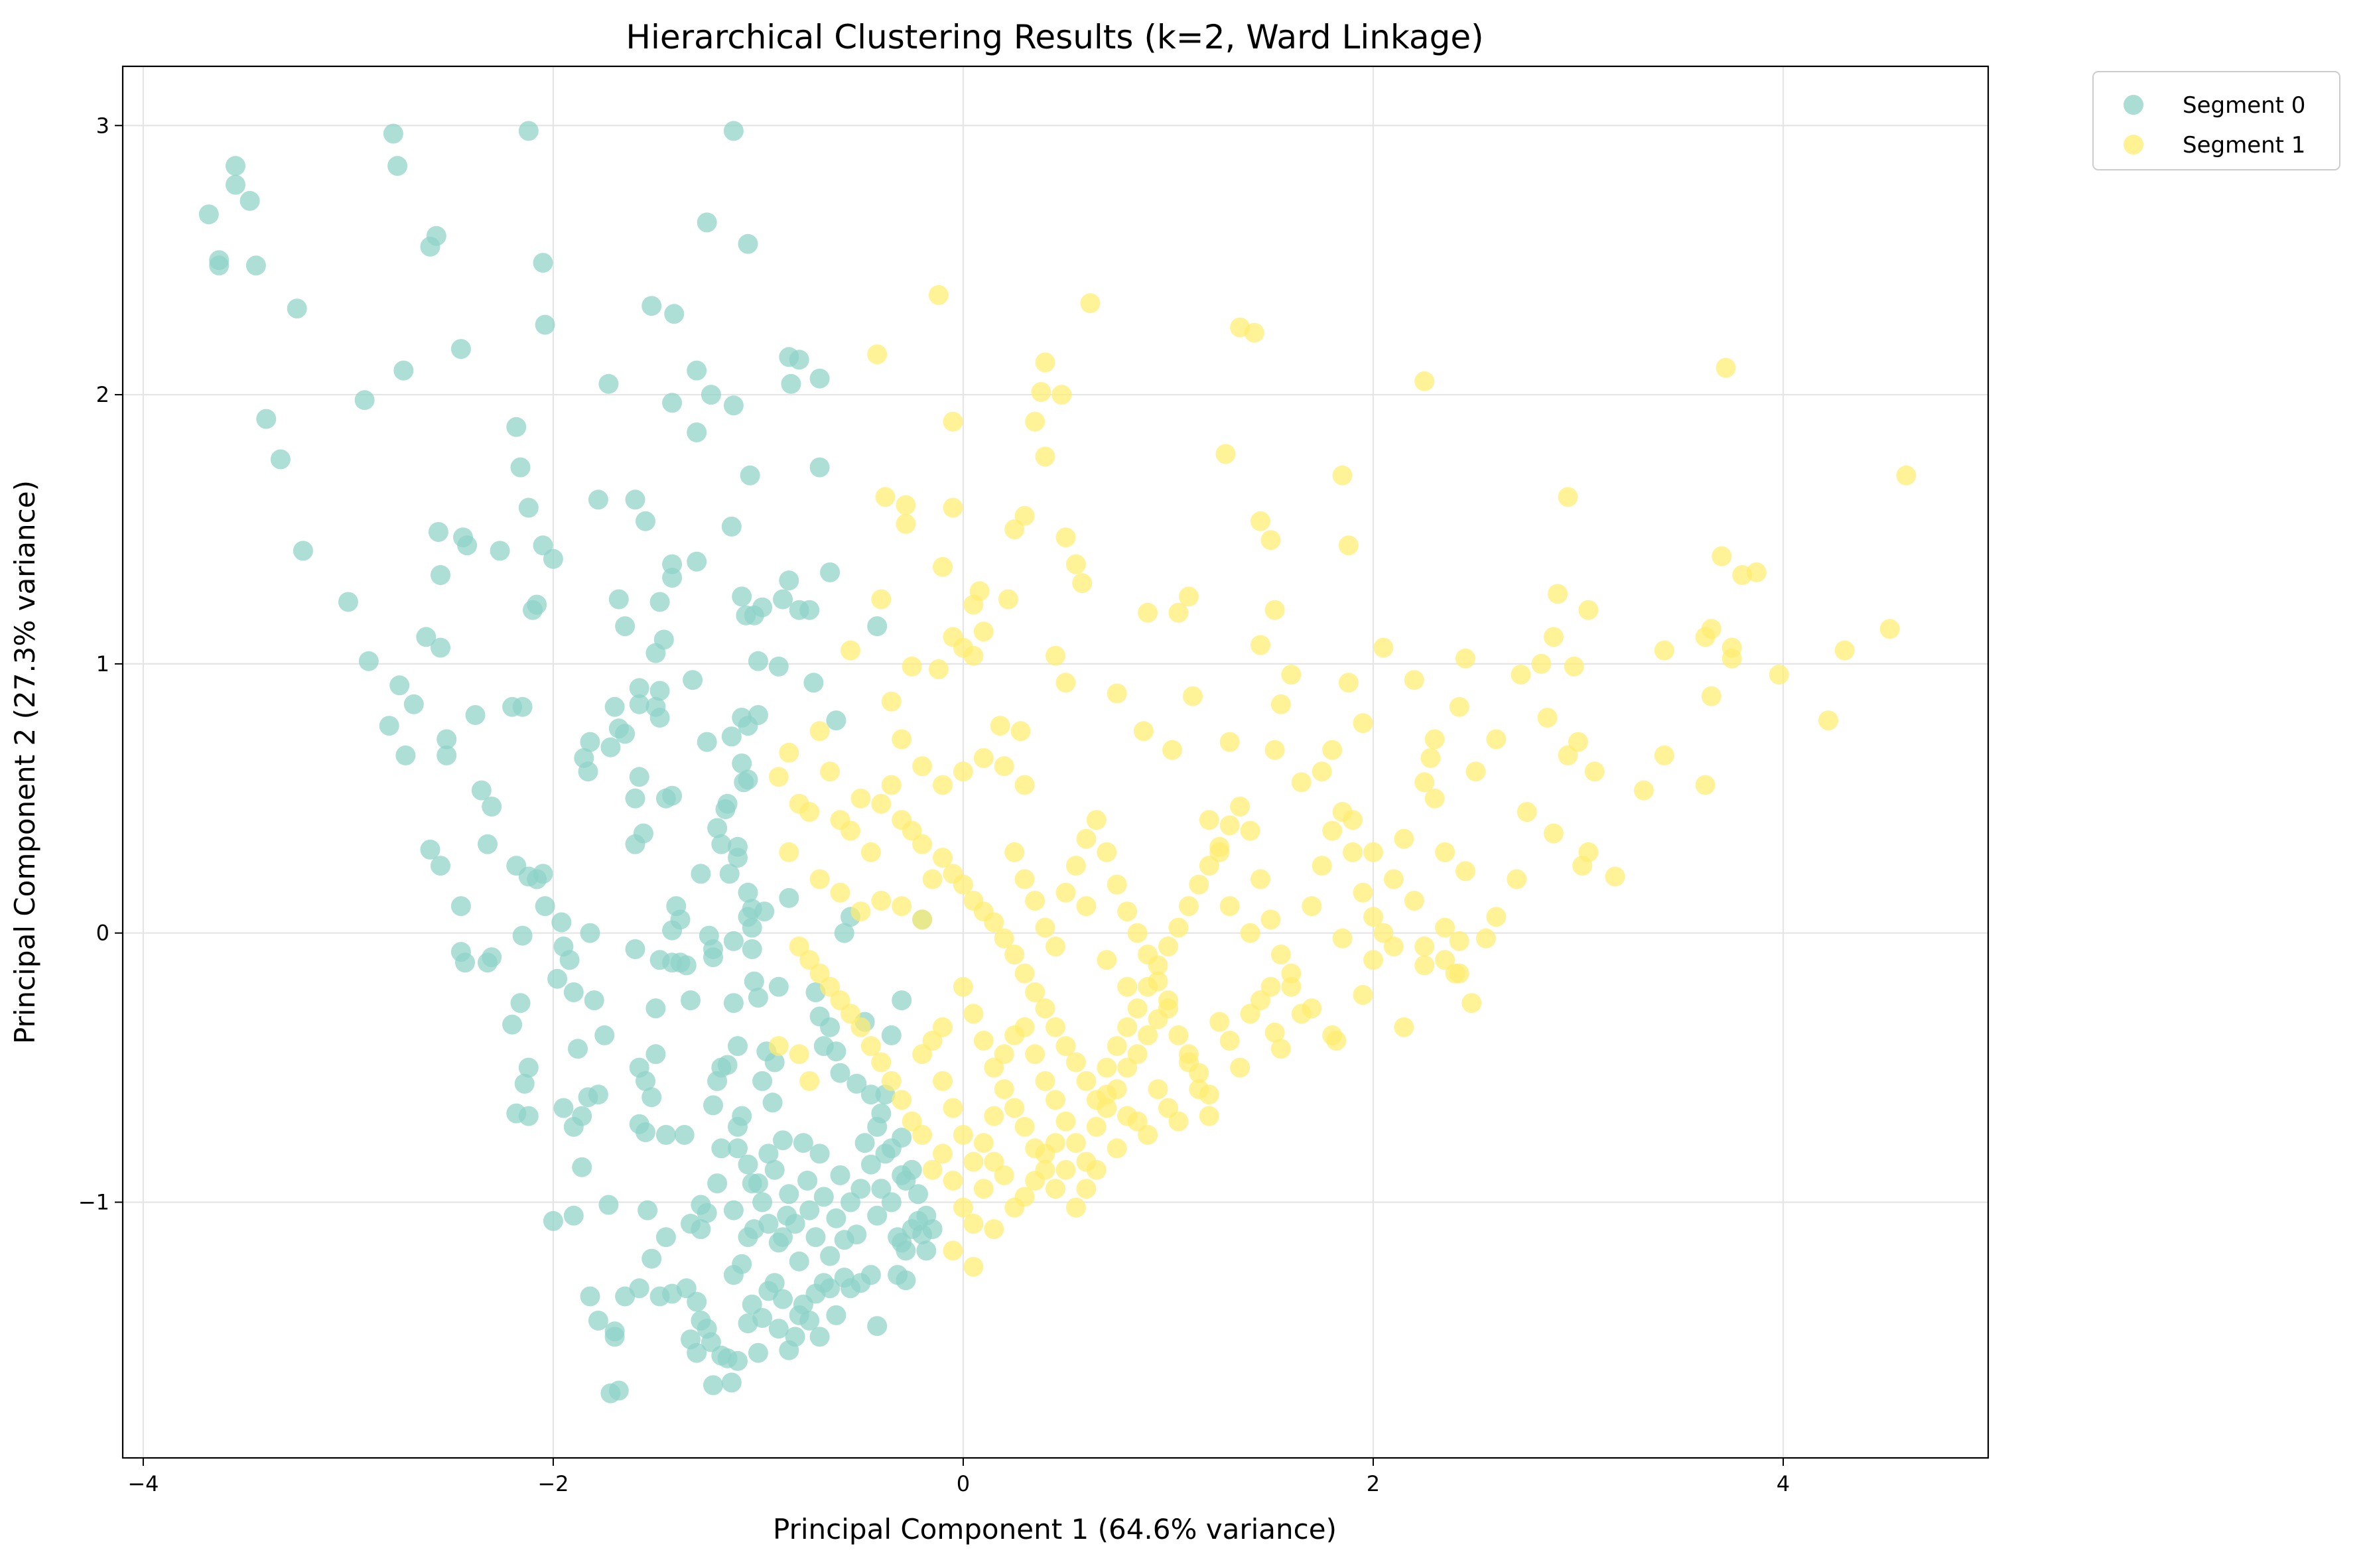 The image size is (2365, 1568). Describe the element at coordinates (1055, 1529) in the screenshot. I see `x-axis-title: Principal Component 1 (64.6% variance)` at that location.